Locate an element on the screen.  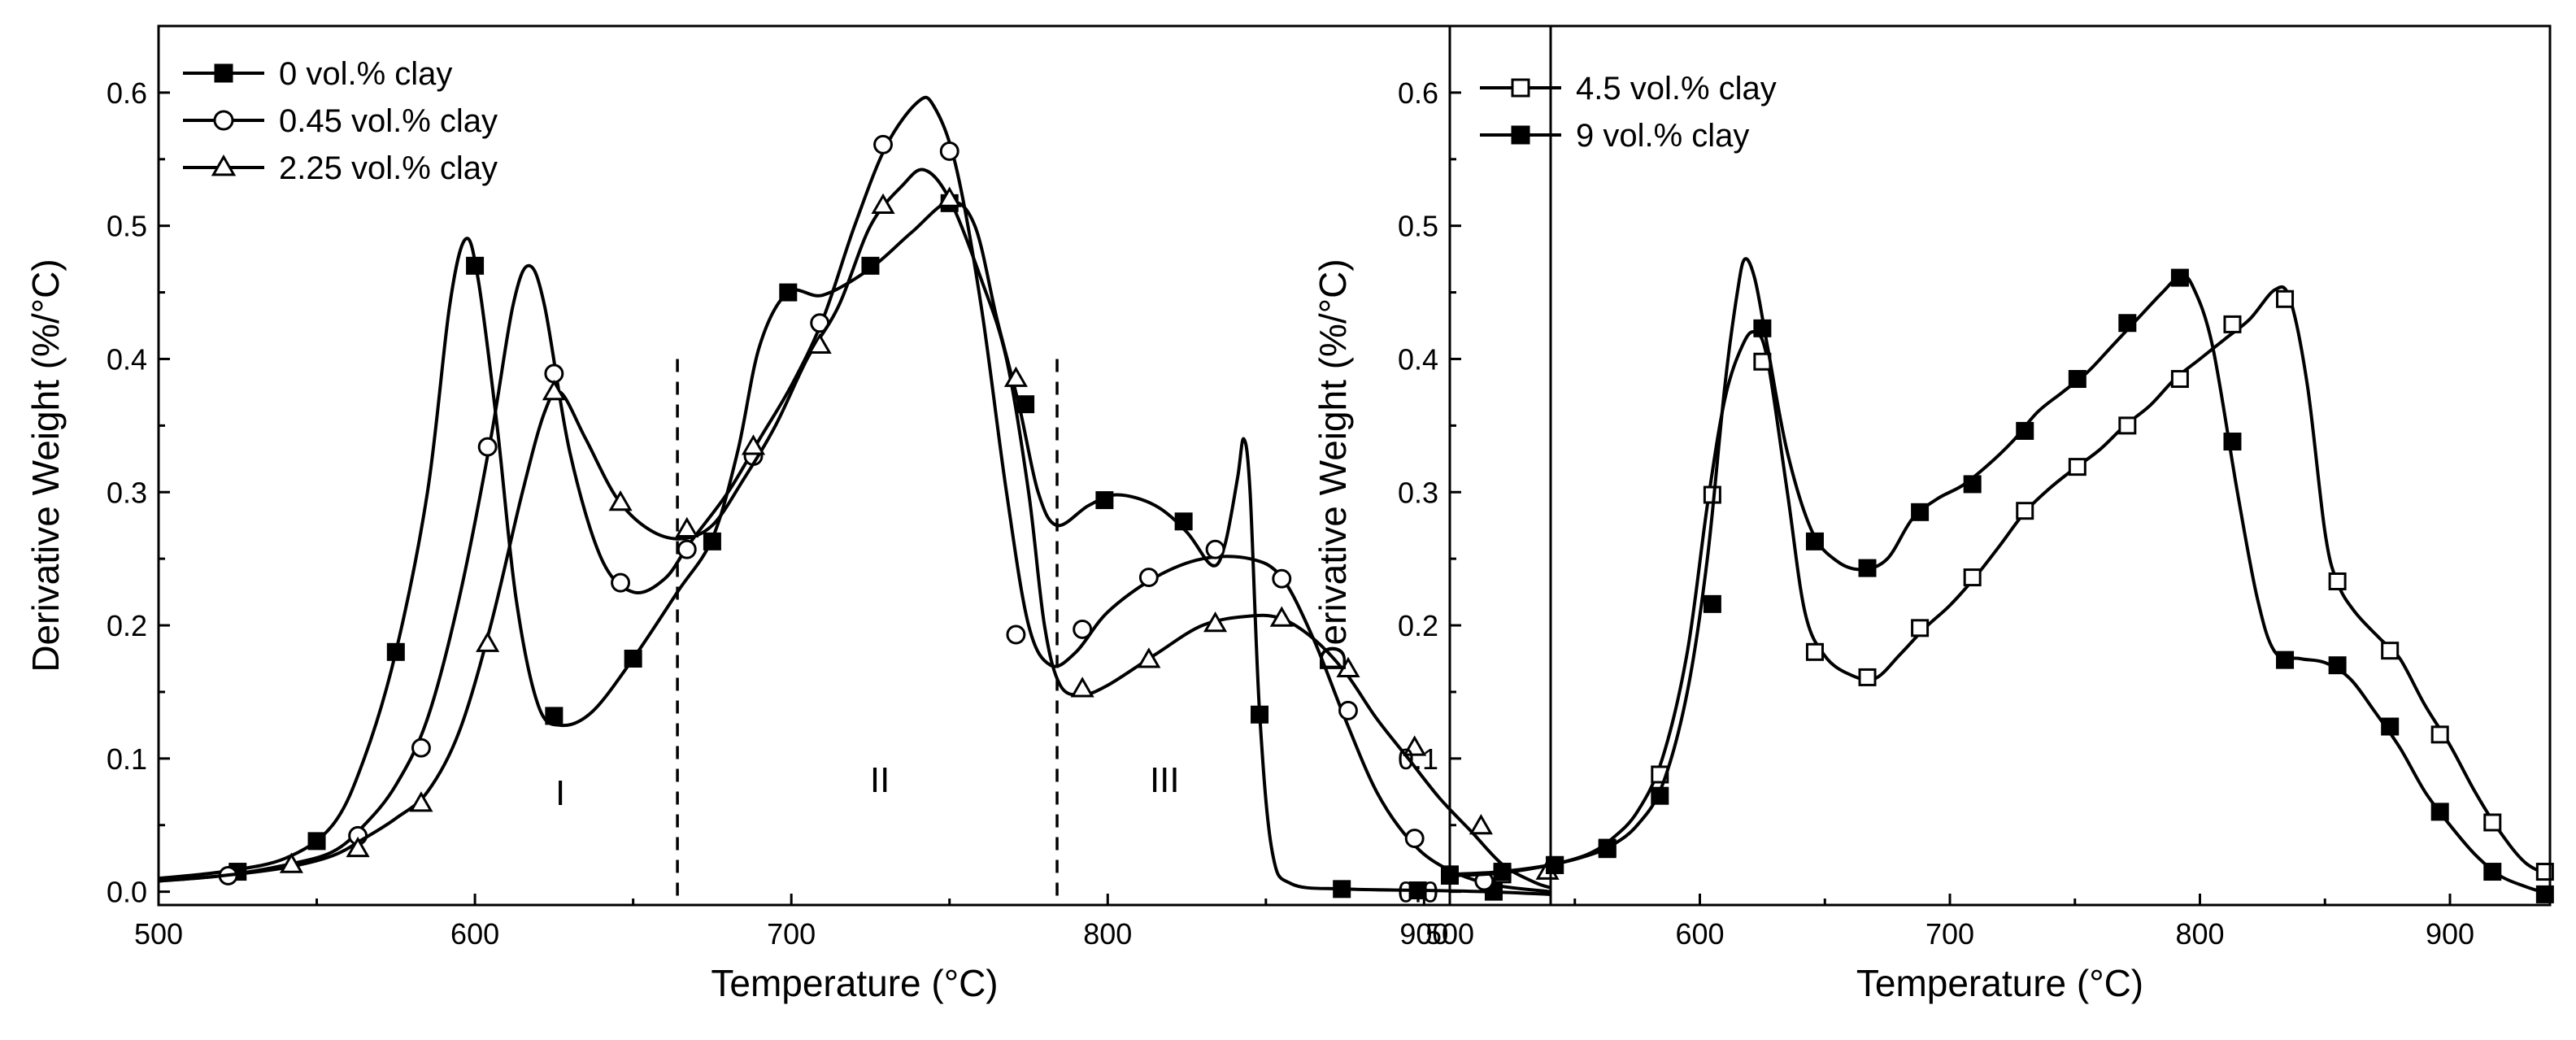
legend-entry: 0.45 vol.% clay is located at coordinates (341, 121).